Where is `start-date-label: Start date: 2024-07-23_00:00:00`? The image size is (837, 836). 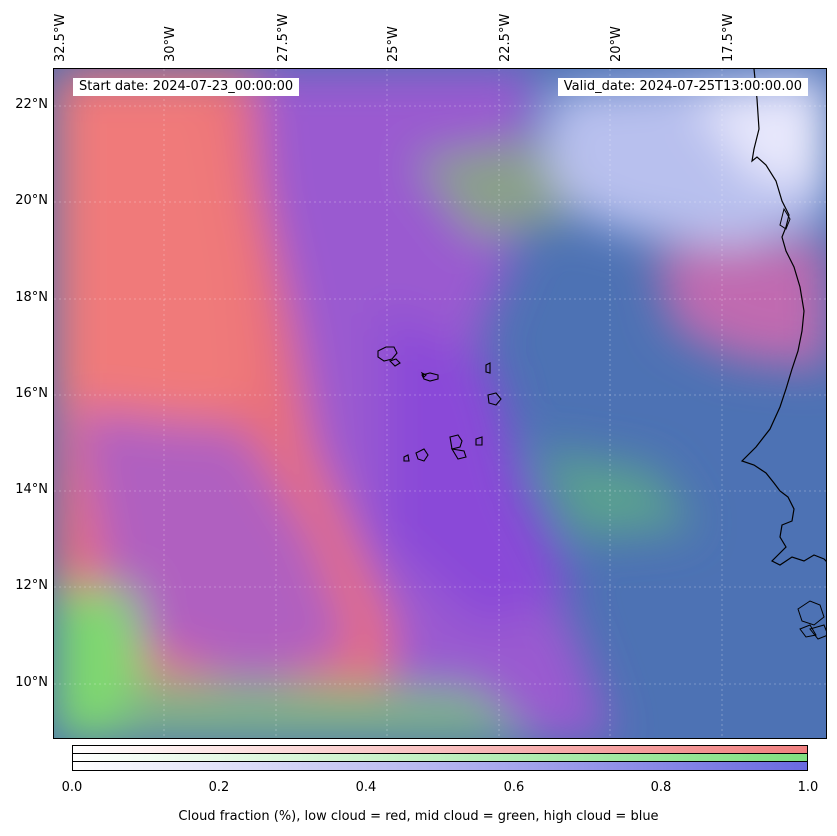 start-date-label: Start date: 2024-07-23_00:00:00 is located at coordinates (186, 87).